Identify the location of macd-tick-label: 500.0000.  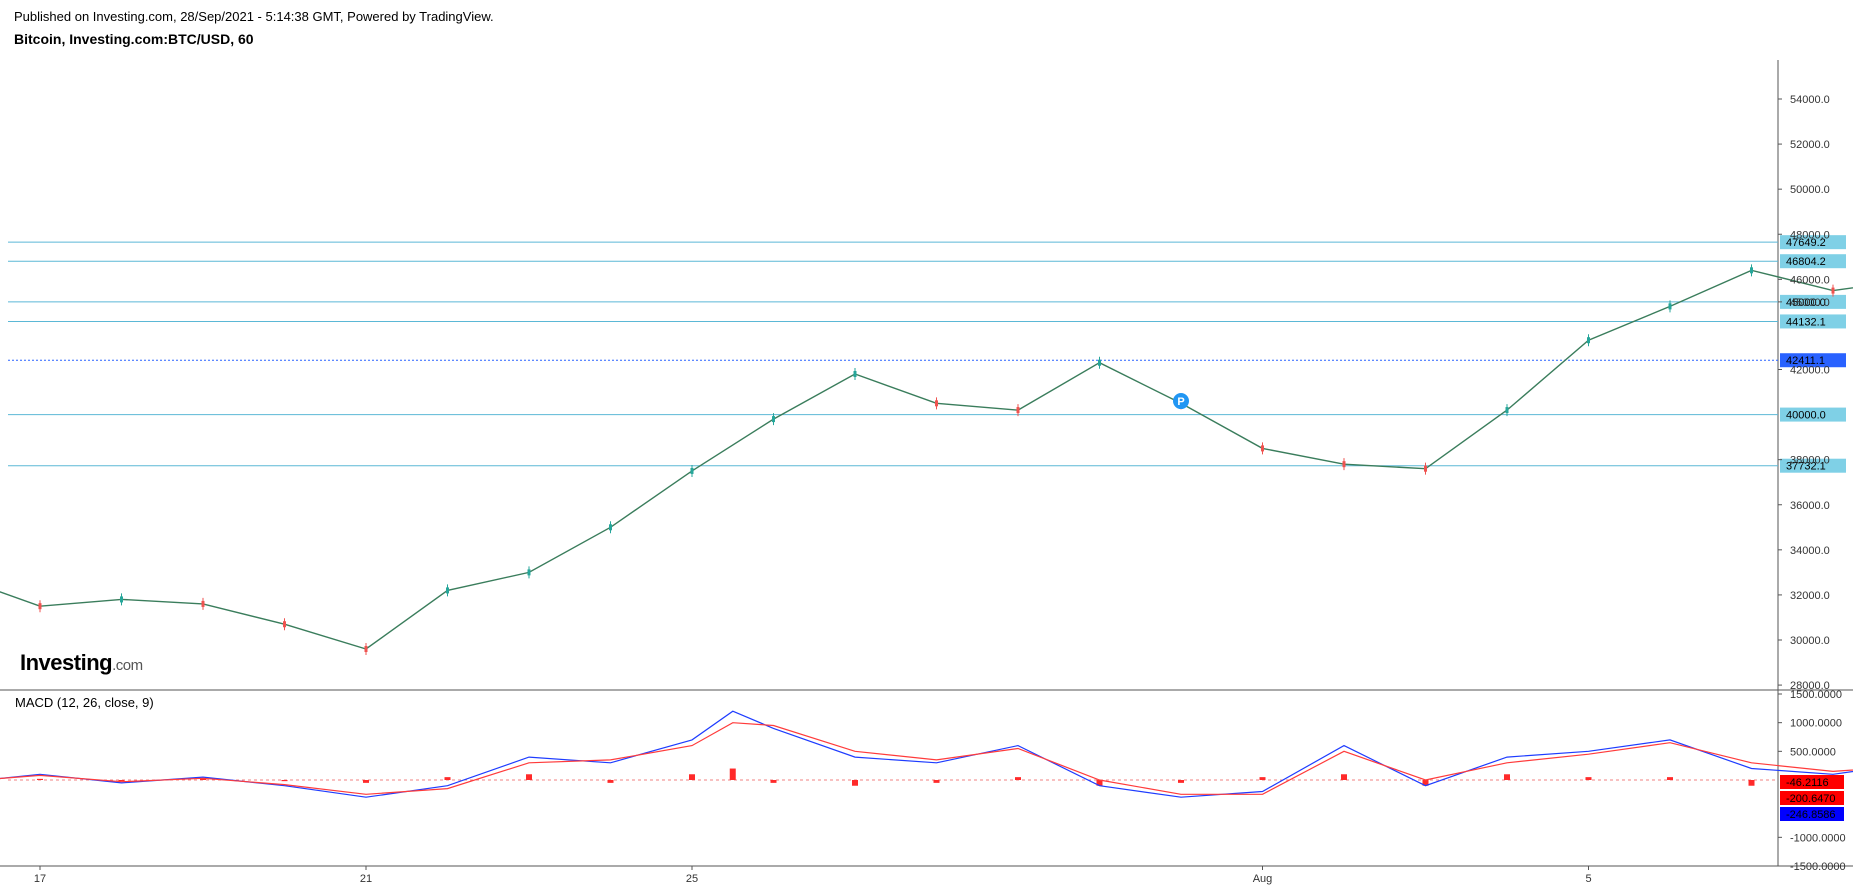
(1813, 752).